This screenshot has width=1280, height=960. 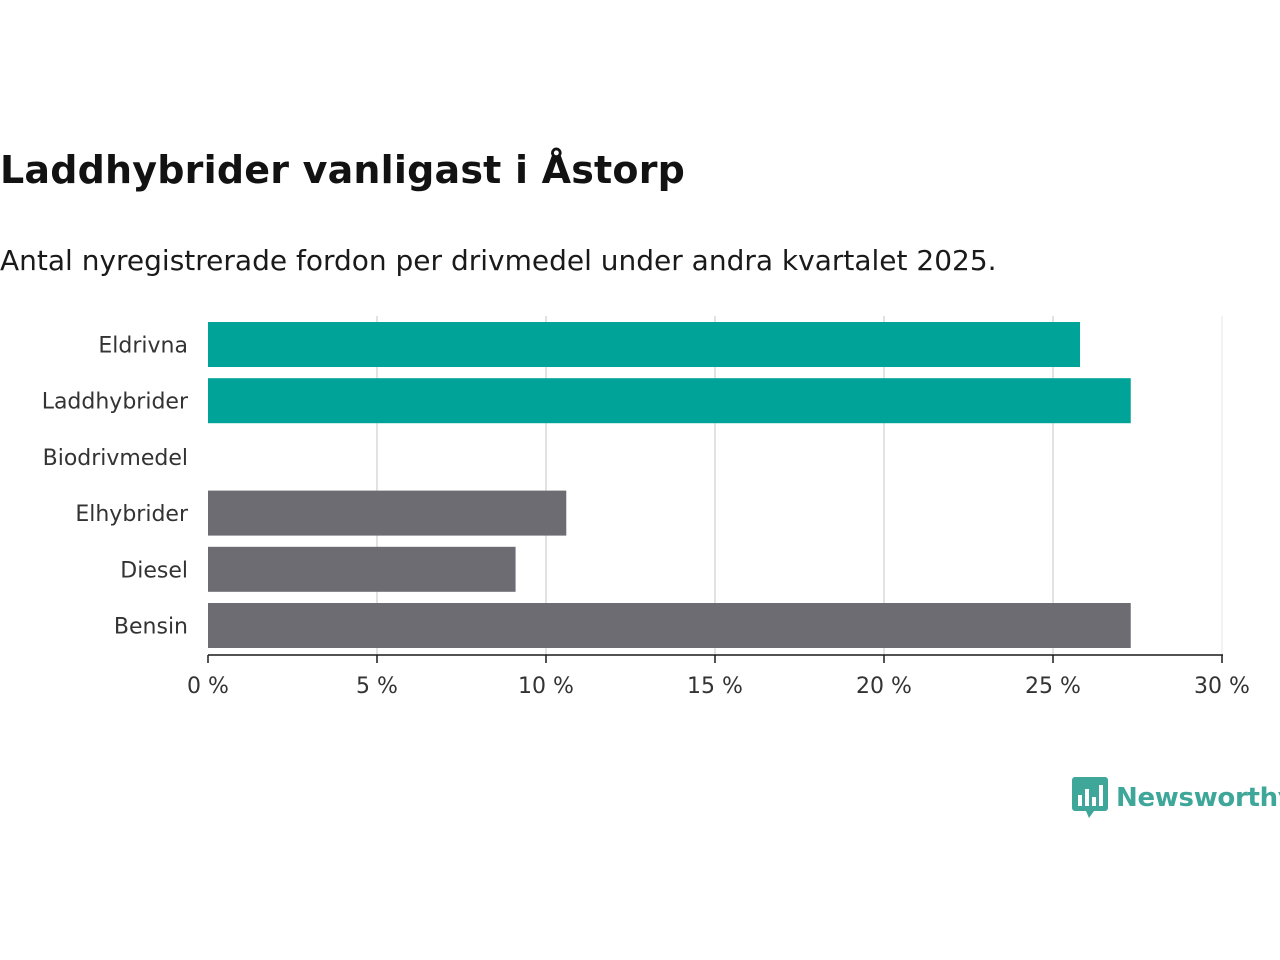 I want to click on newsworthy-logo: Newsworthy, so click(x=1176, y=798).